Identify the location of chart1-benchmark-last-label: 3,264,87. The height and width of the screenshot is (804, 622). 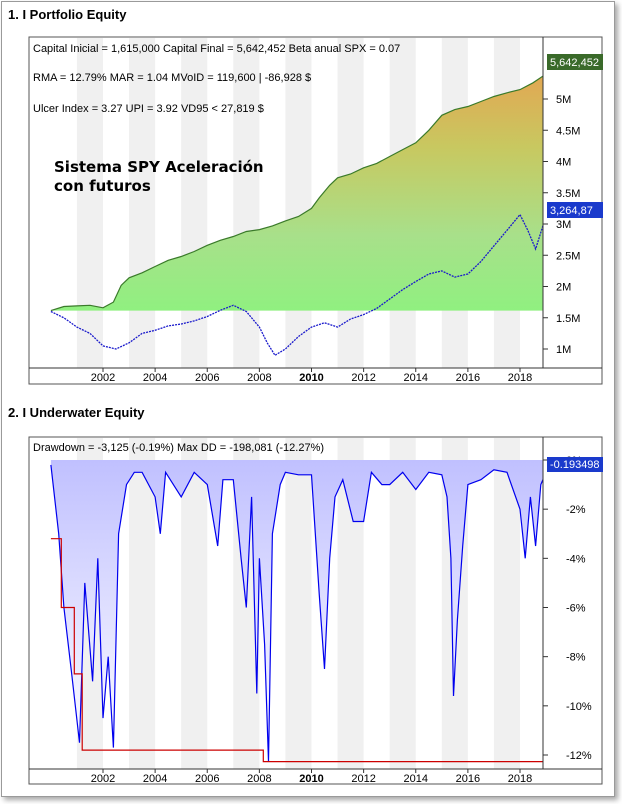
(575, 210).